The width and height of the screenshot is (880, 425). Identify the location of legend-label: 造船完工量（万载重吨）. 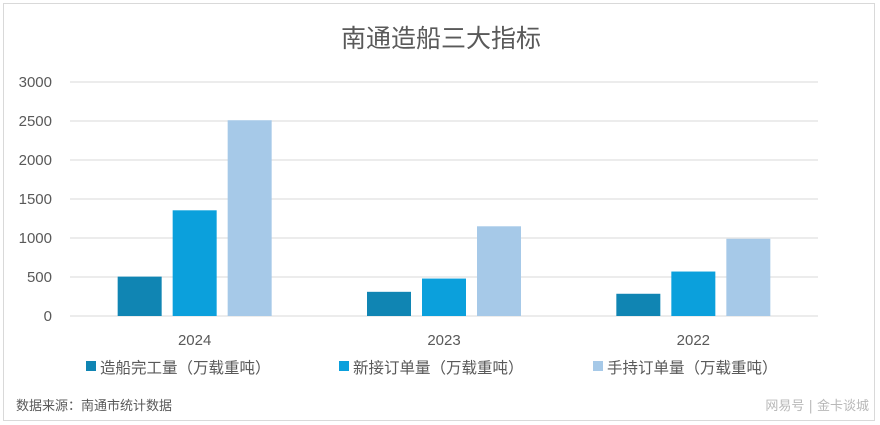
(185, 368).